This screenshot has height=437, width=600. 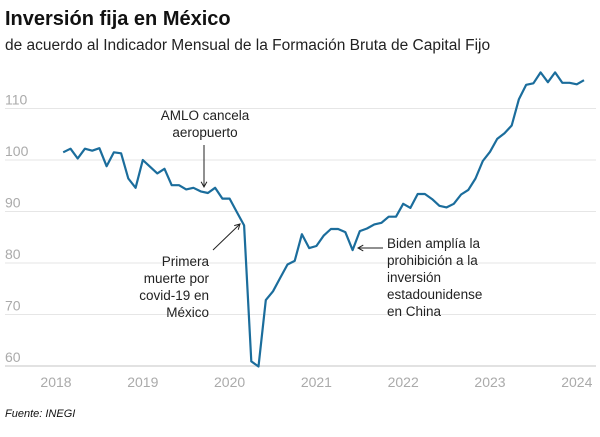 What do you see at coordinates (403, 382) in the screenshot?
I see `x-tick-label: 2022` at bounding box center [403, 382].